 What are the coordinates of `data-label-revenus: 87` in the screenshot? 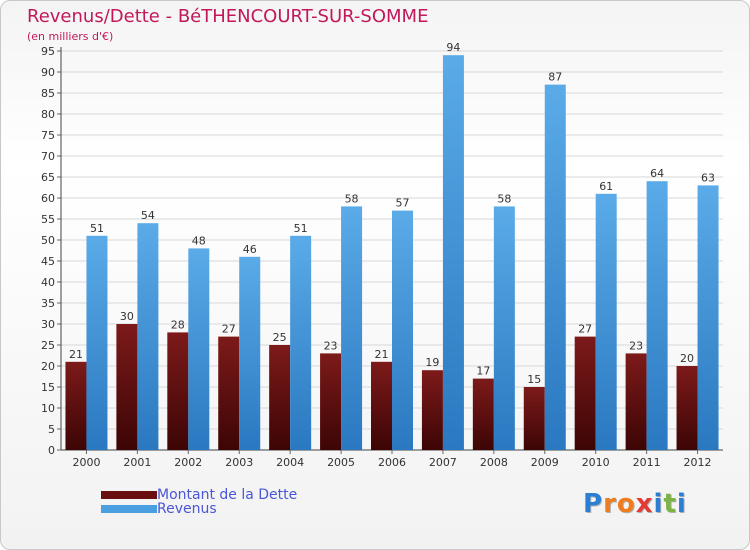 It's located at (555, 77).